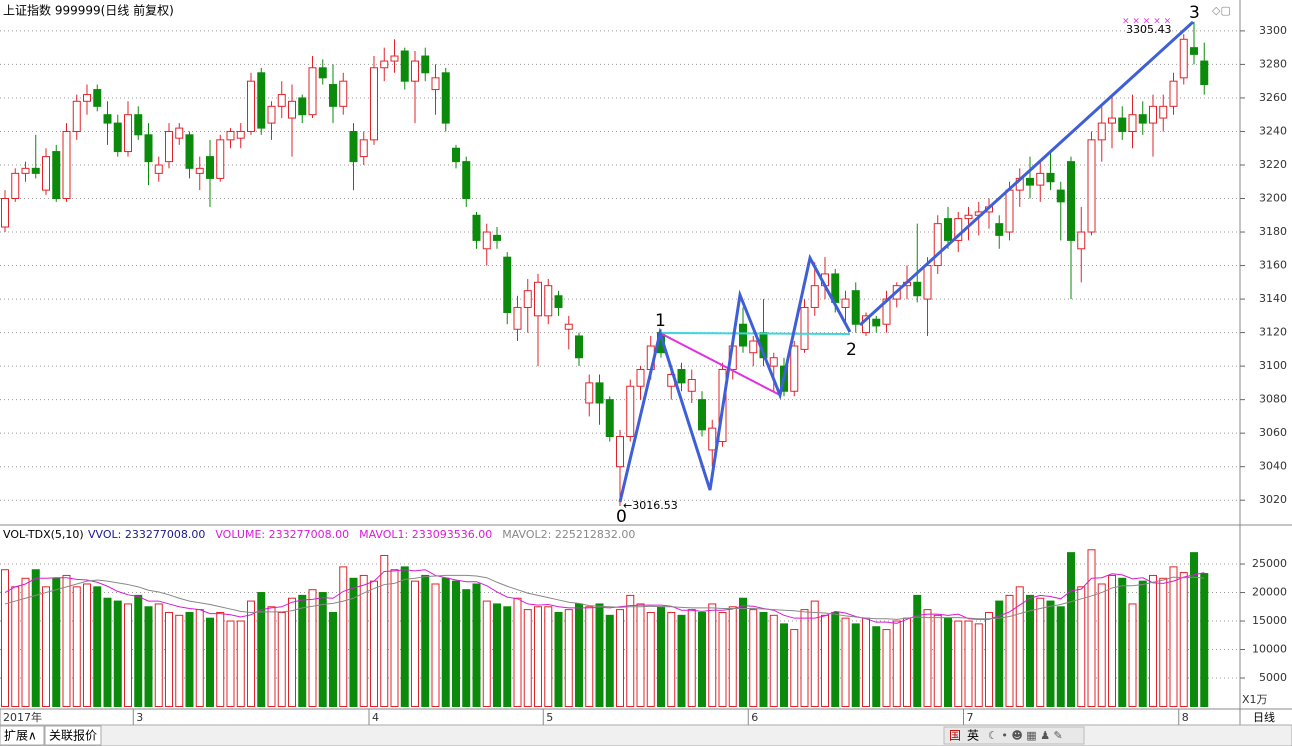 The height and width of the screenshot is (746, 1292). I want to click on x-tick-label: 2017年, so click(22, 717).